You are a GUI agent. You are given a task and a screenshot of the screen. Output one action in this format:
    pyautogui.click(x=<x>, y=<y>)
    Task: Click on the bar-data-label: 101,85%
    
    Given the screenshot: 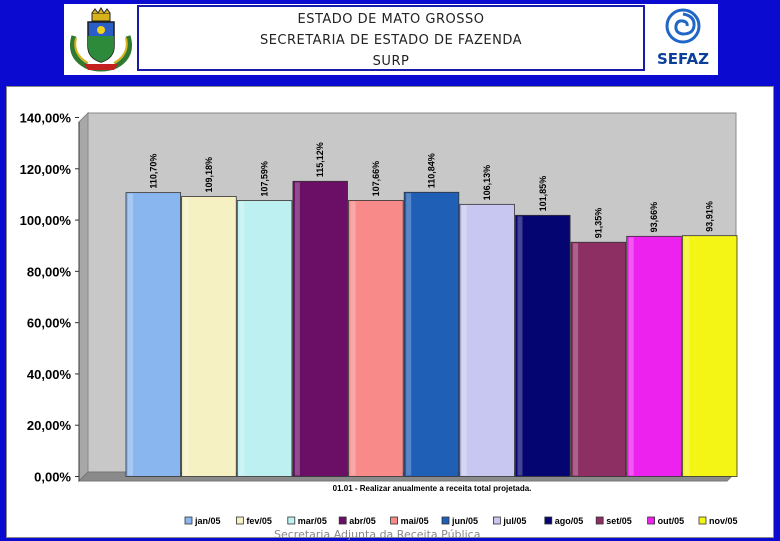 What is the action you would take?
    pyautogui.click(x=543, y=194)
    